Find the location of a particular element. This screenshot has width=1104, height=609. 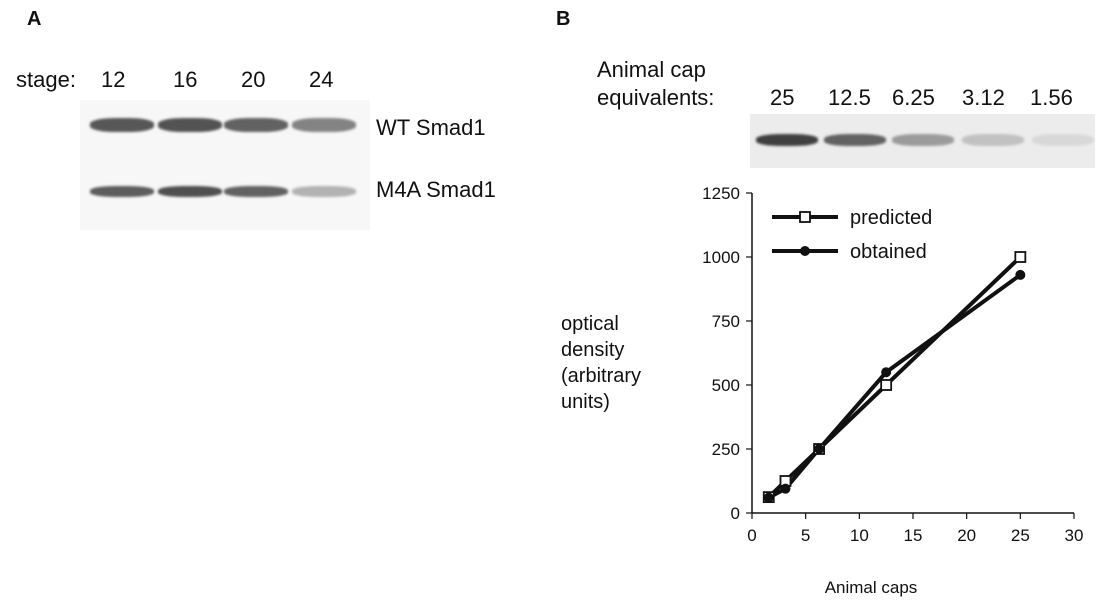

equiv-label-line1: Animal cap is located at coordinates (651, 69).